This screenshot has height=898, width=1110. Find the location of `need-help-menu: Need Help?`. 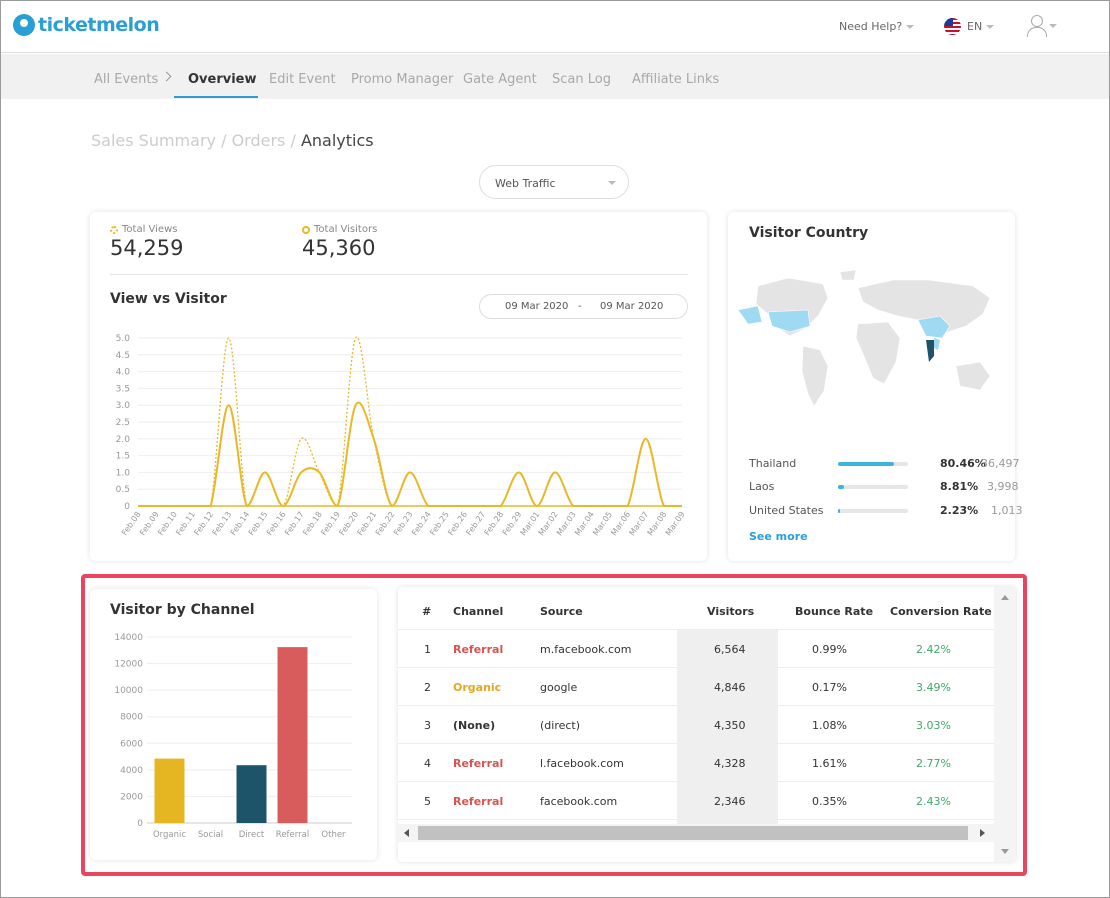

need-help-menu: Need Help? is located at coordinates (877, 26).